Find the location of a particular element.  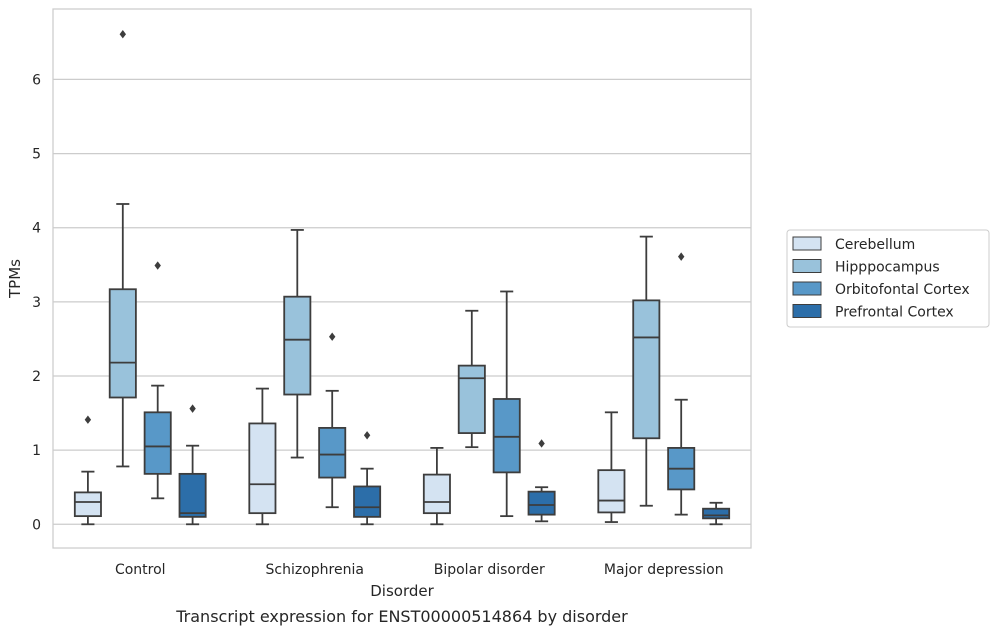

legend-frame is located at coordinates (888, 278).